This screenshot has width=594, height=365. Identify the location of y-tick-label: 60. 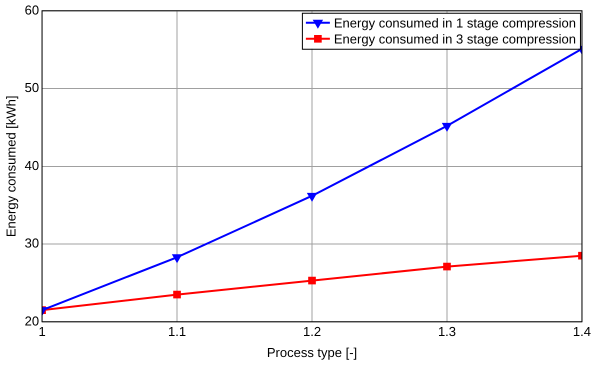
(32, 10).